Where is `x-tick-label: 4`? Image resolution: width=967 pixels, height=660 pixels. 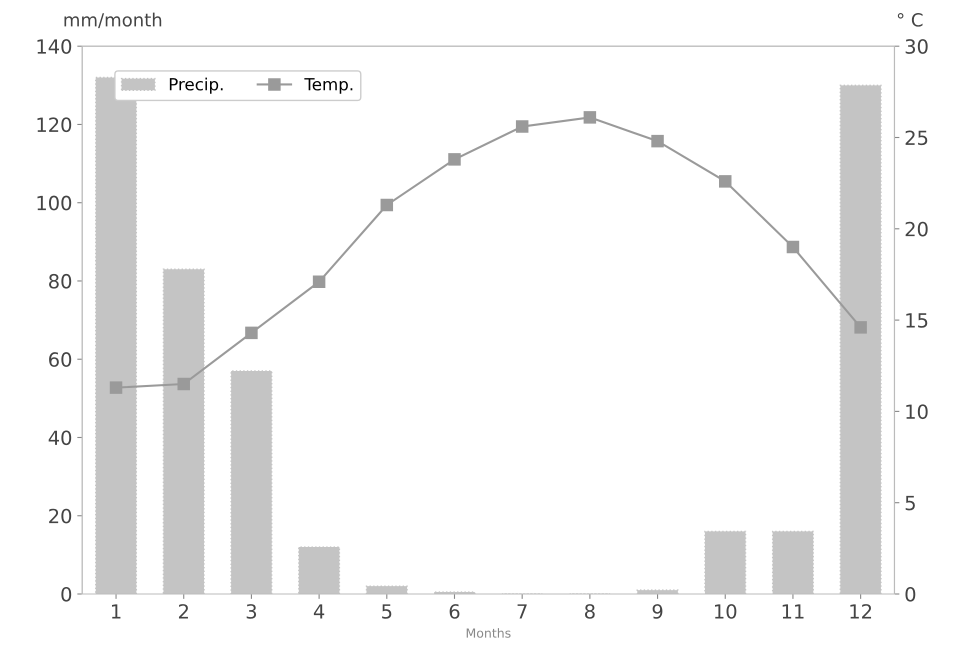
x-tick-label: 4 is located at coordinates (319, 611).